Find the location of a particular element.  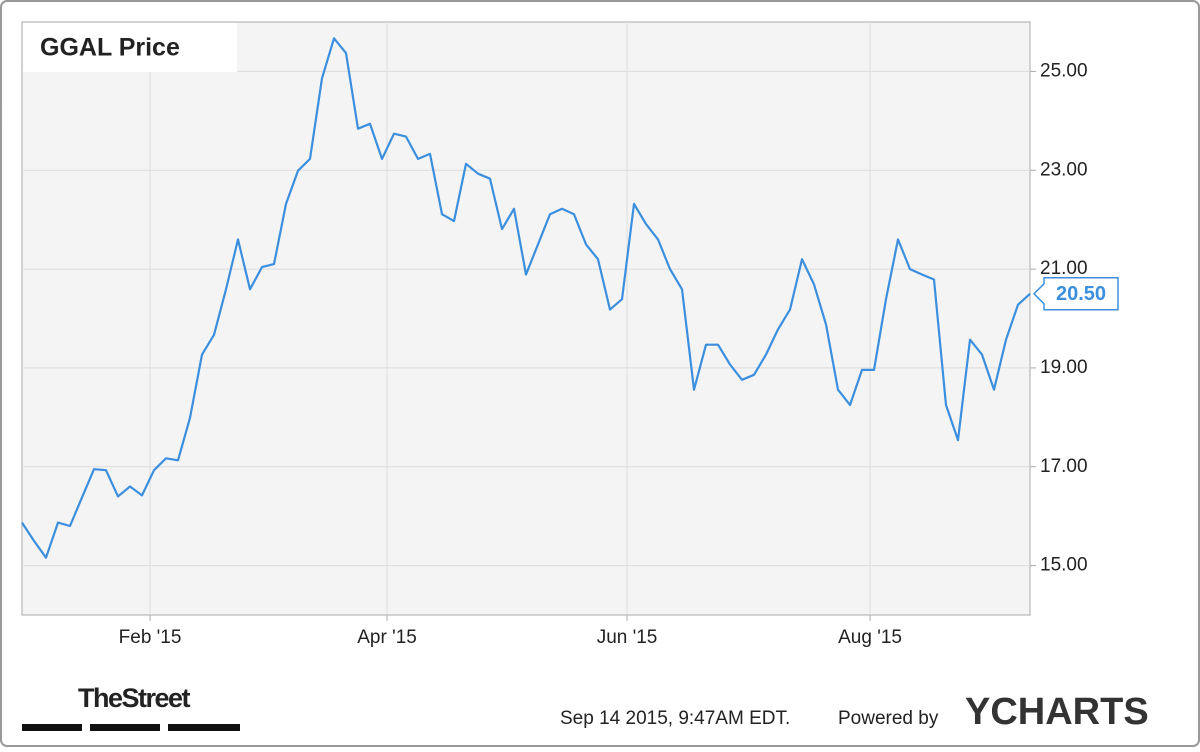

callout-box is located at coordinates (1075, 294).